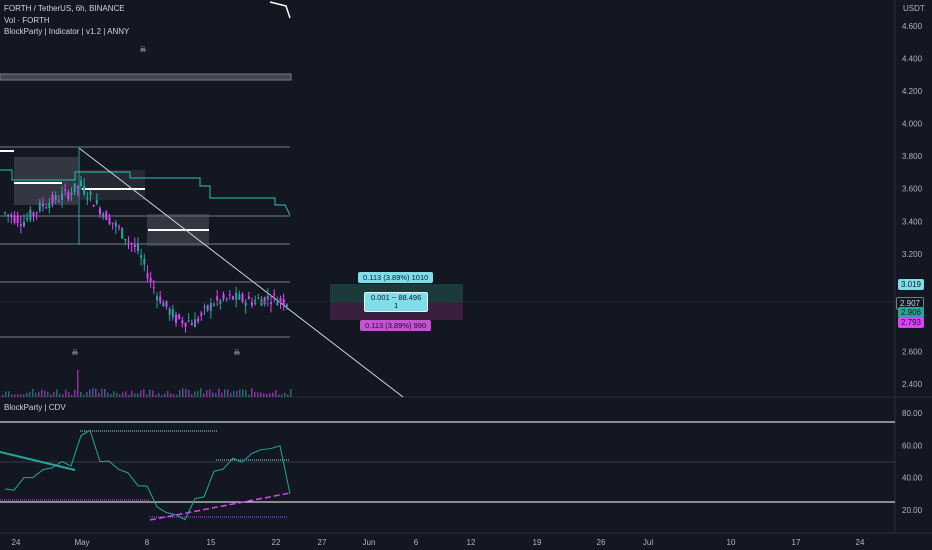 The height and width of the screenshot is (550, 932). What do you see at coordinates (912, 26) in the screenshot?
I see `price-axis-tick: 4.600` at bounding box center [912, 26].